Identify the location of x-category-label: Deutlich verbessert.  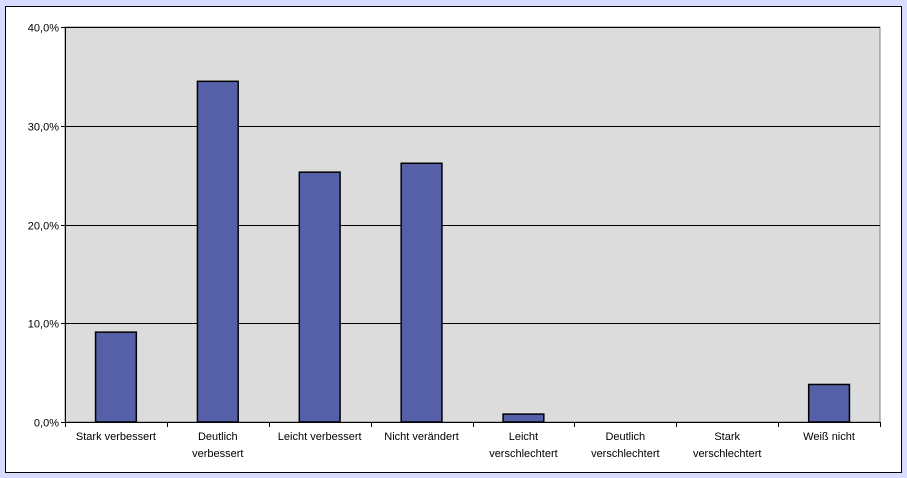
(217, 445).